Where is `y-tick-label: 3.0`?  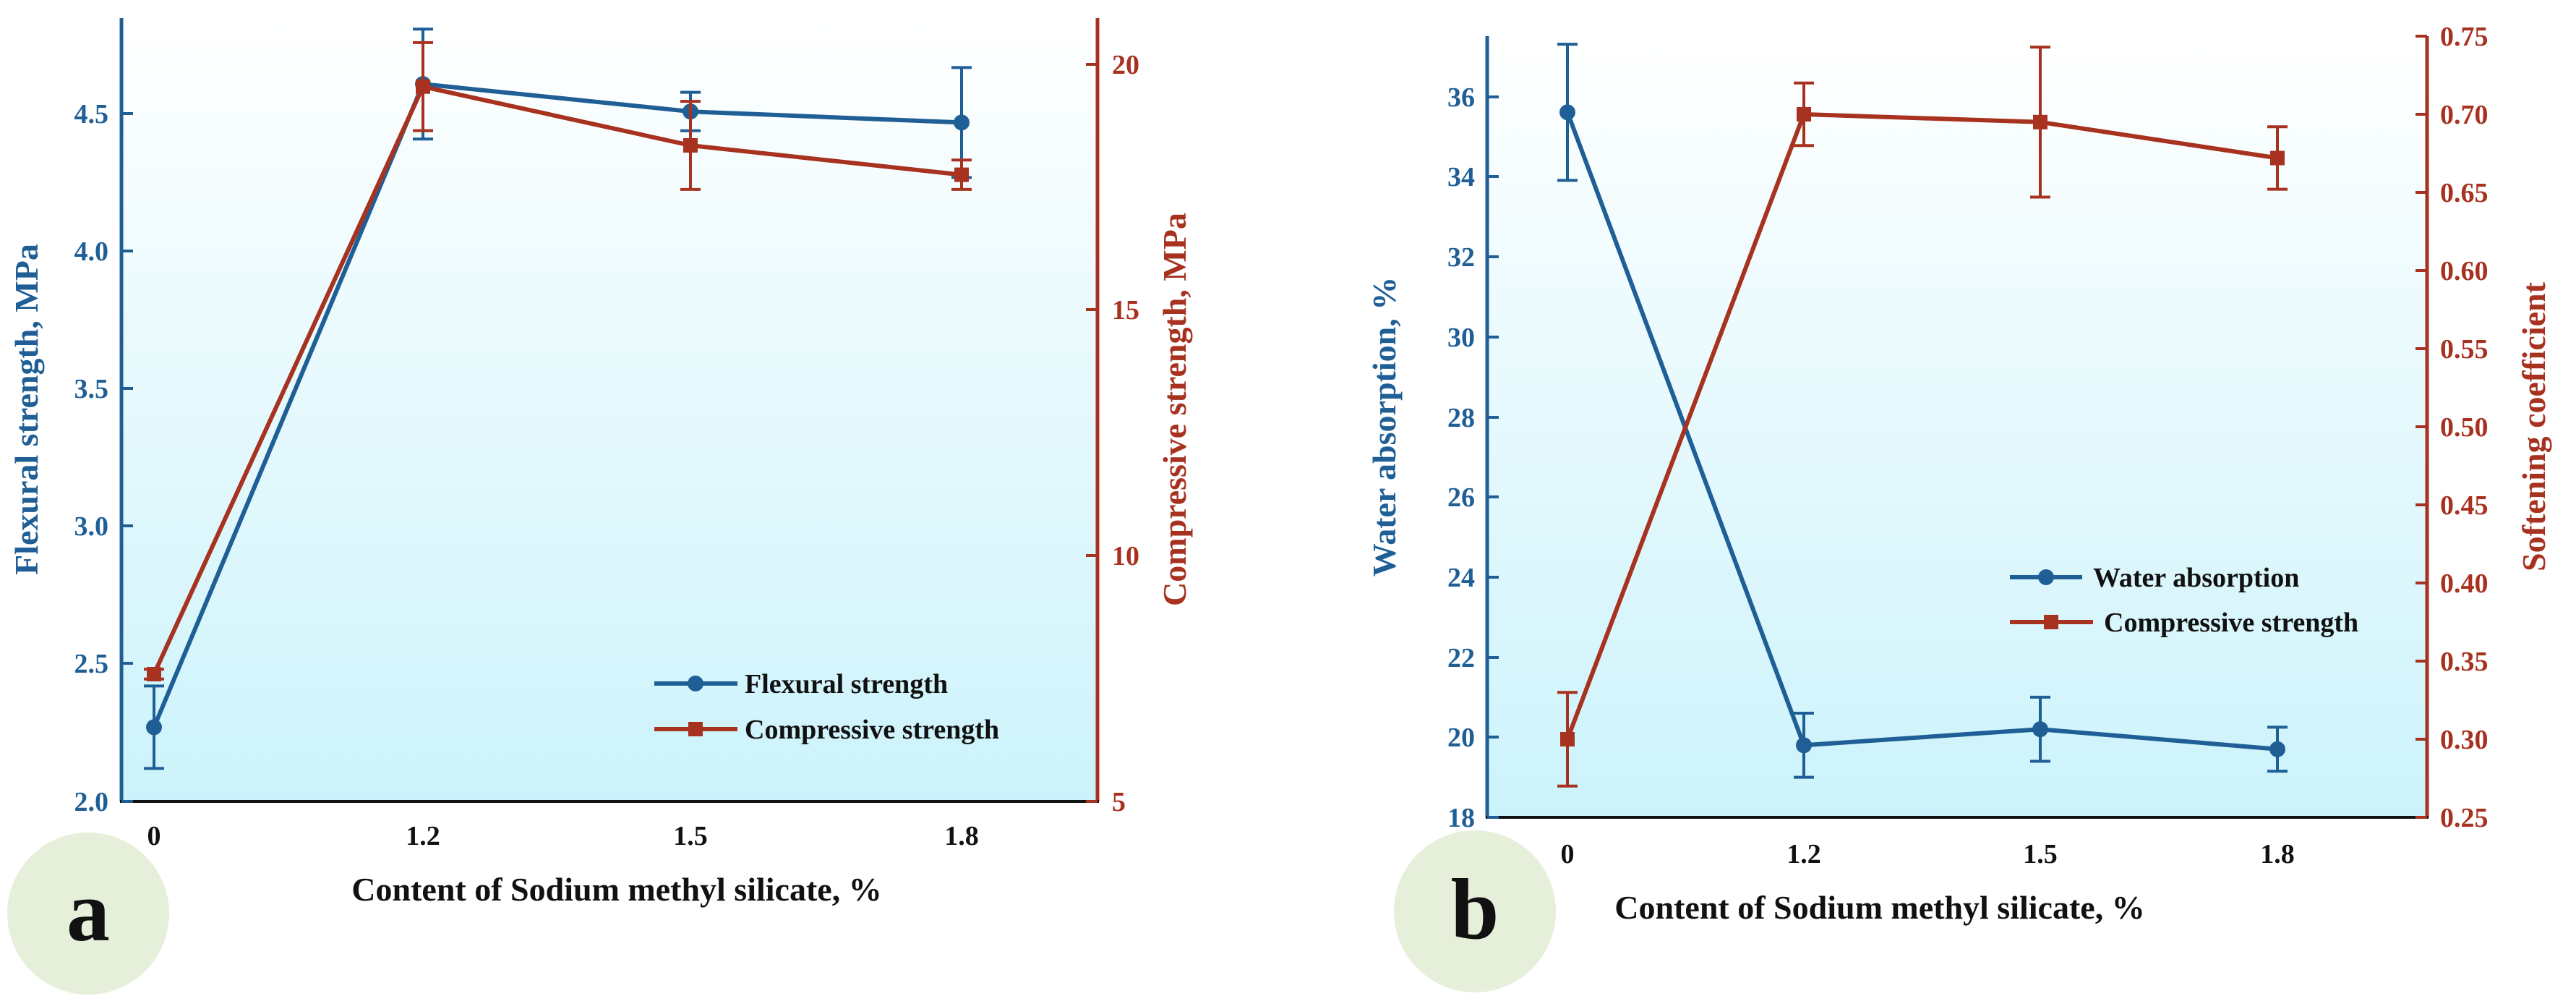 y-tick-label: 3.0 is located at coordinates (91, 526).